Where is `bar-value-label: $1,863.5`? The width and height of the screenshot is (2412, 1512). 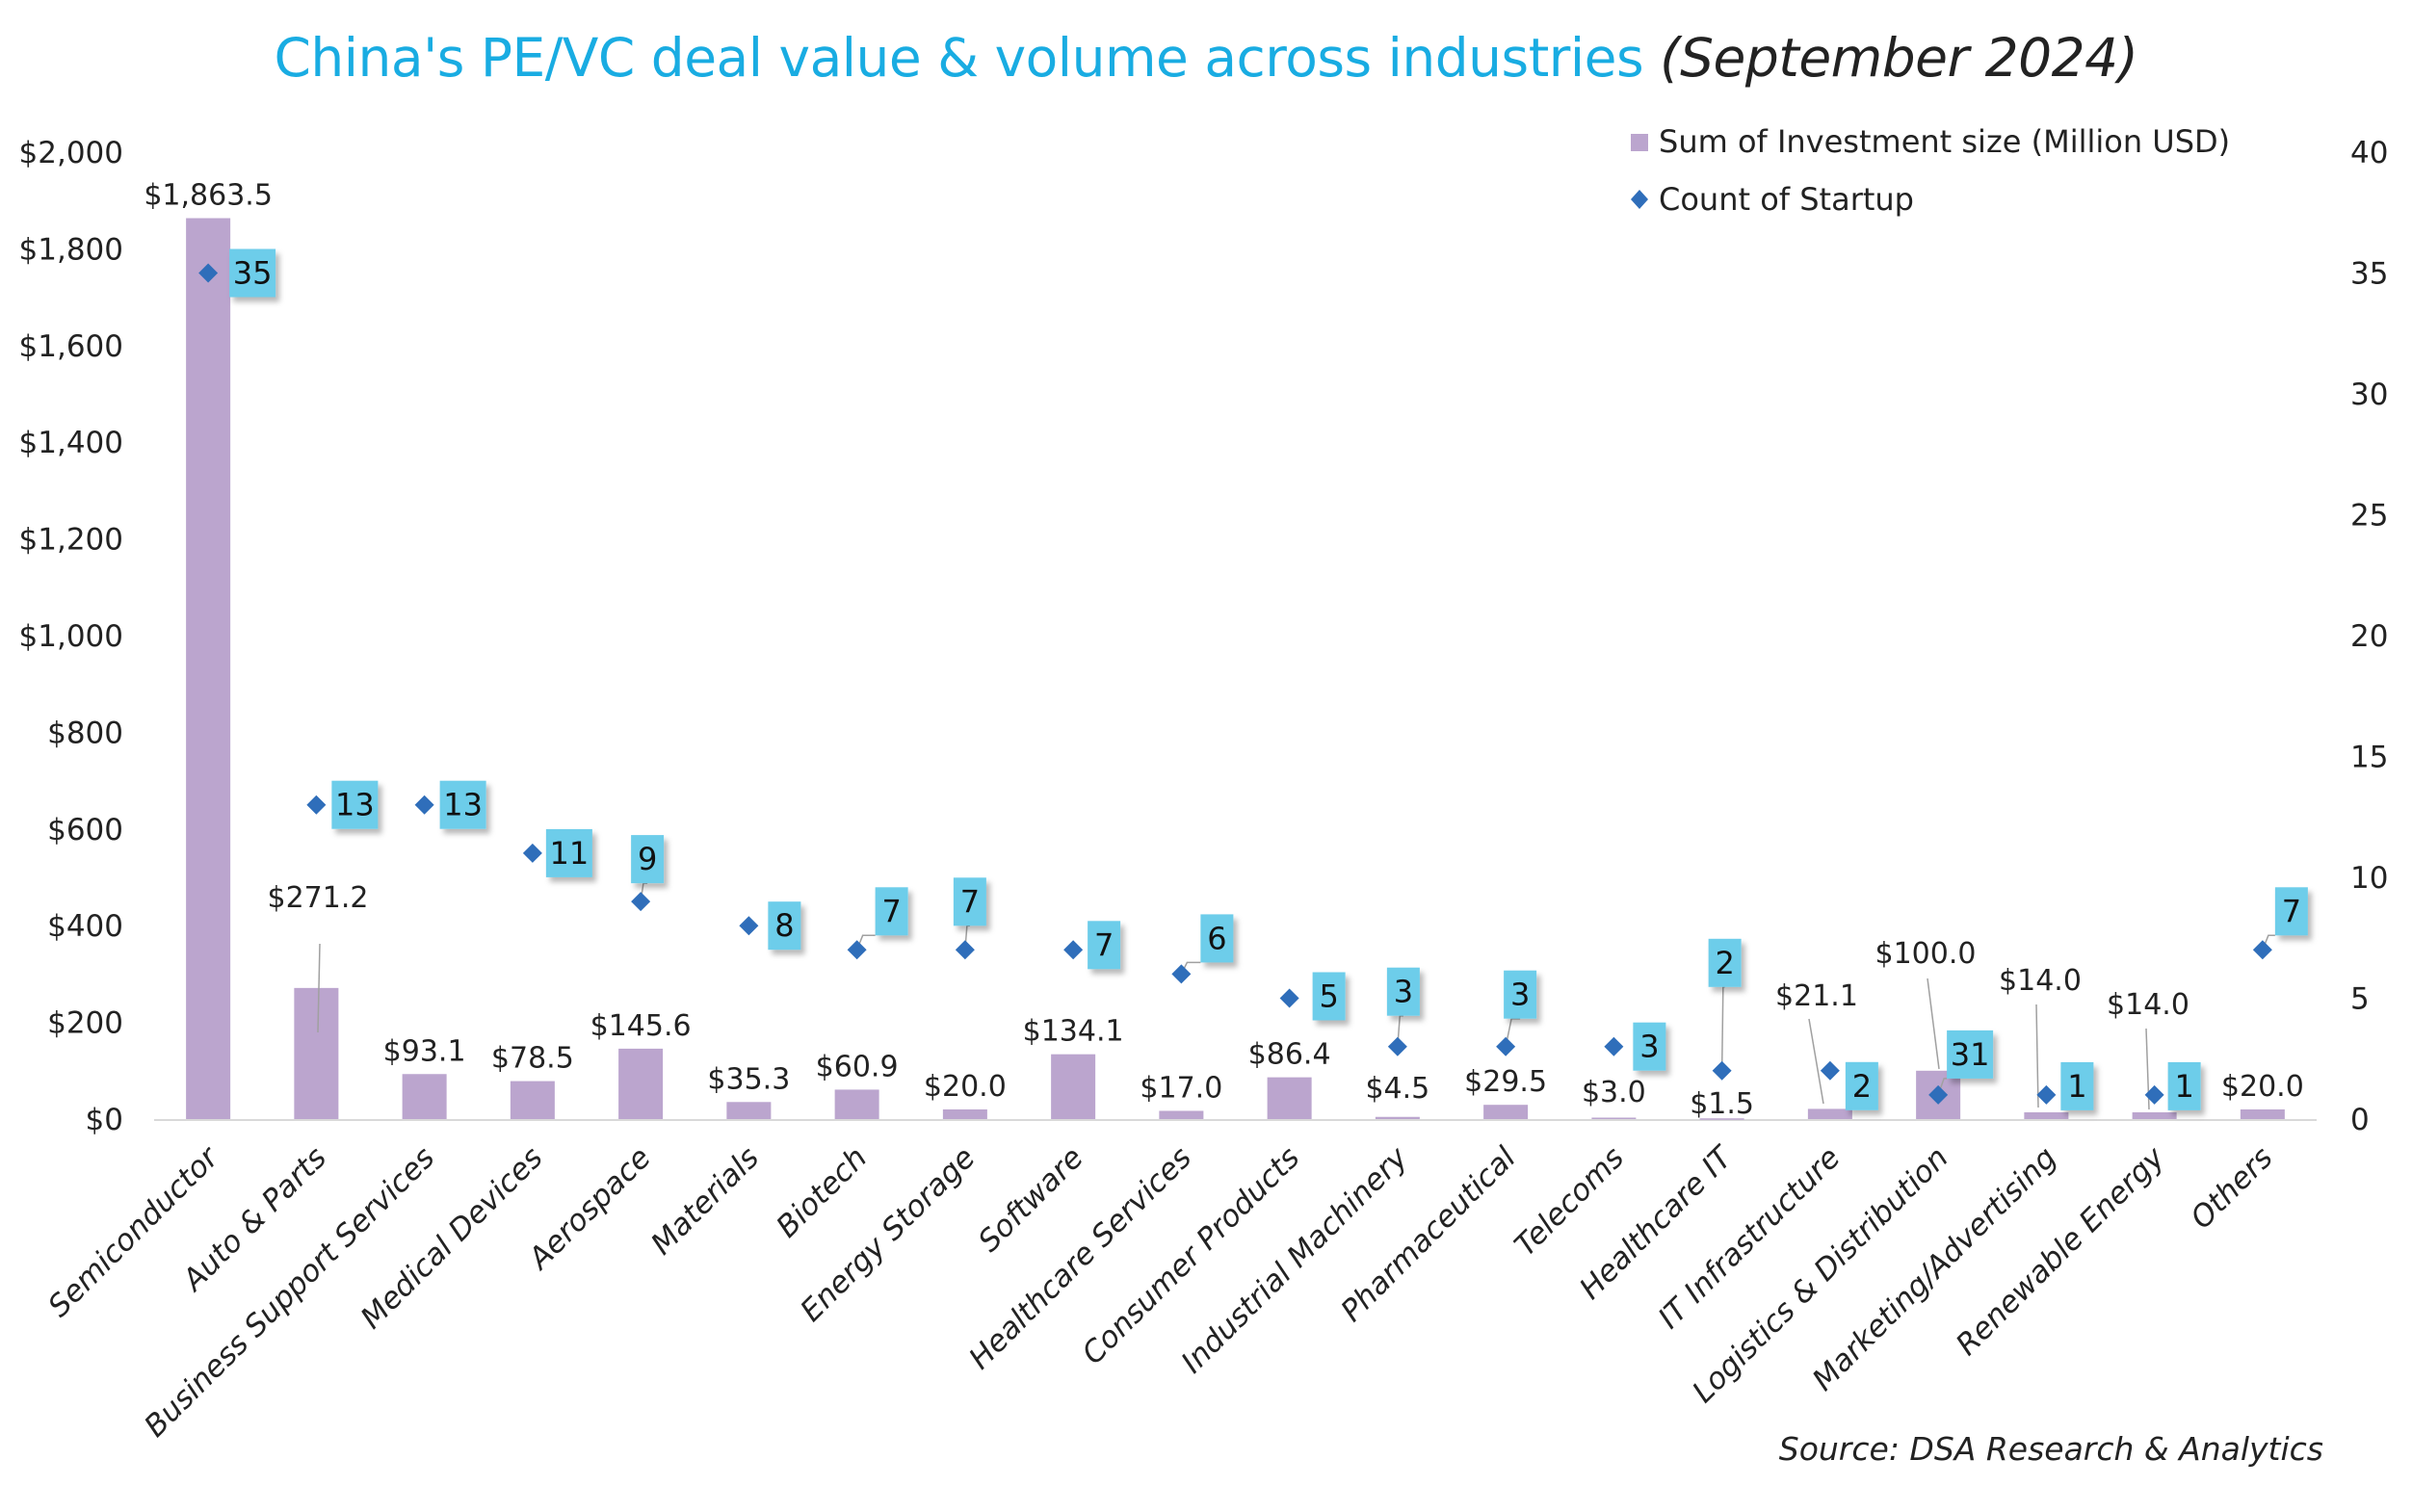
bar-value-label: $1,863.5 is located at coordinates (208, 196).